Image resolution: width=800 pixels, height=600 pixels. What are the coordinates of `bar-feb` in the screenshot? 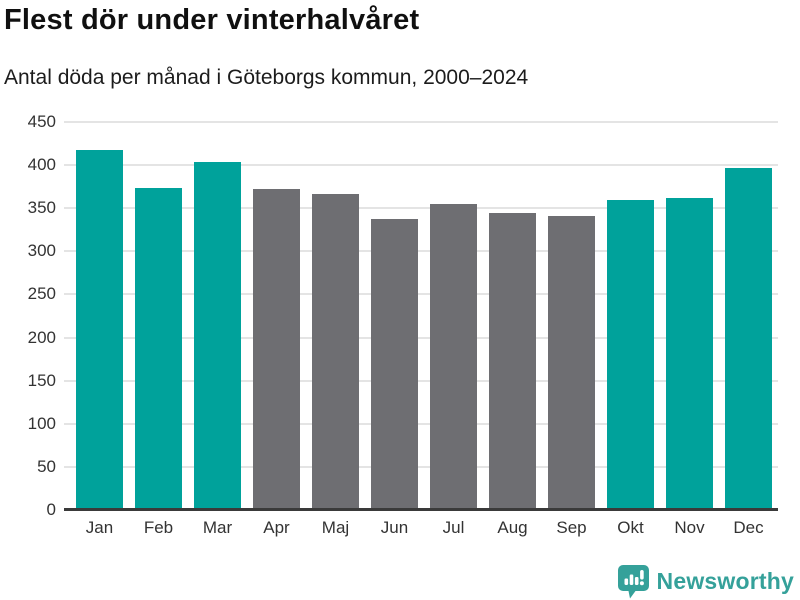 It's located at (158, 348).